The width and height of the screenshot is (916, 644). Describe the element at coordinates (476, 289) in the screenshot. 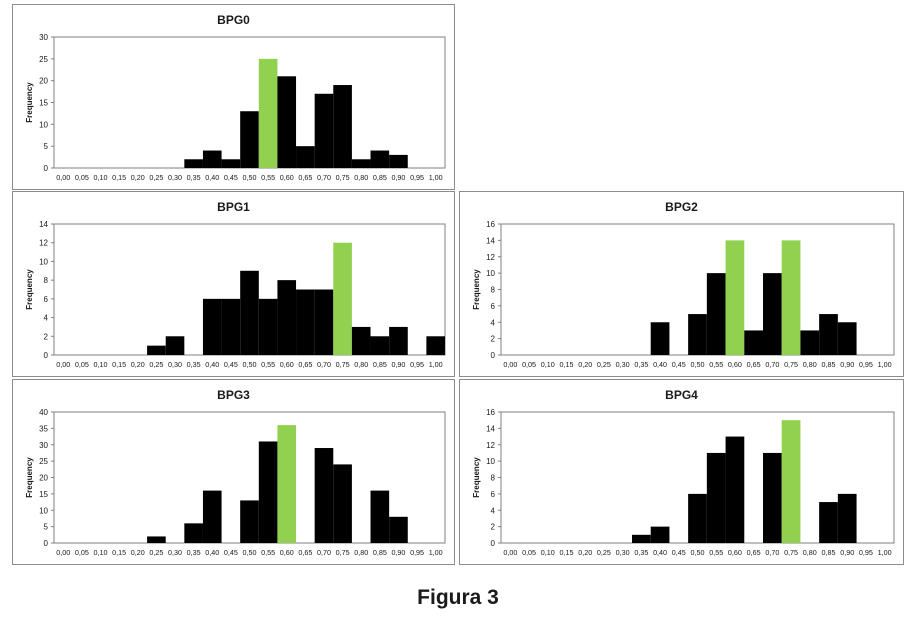

I see `chart-bpg2-ylabel: Frequency` at that location.